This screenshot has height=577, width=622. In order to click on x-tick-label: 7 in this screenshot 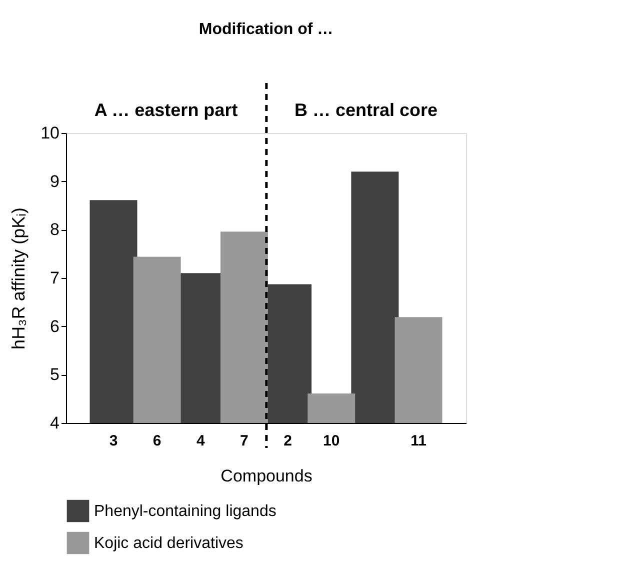, I will do `click(244, 441)`.